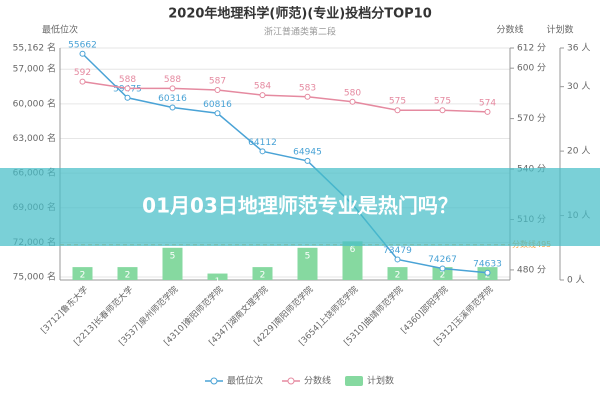  What do you see at coordinates (487, 103) in the screenshot?
I see `point-label: 574` at bounding box center [487, 103].